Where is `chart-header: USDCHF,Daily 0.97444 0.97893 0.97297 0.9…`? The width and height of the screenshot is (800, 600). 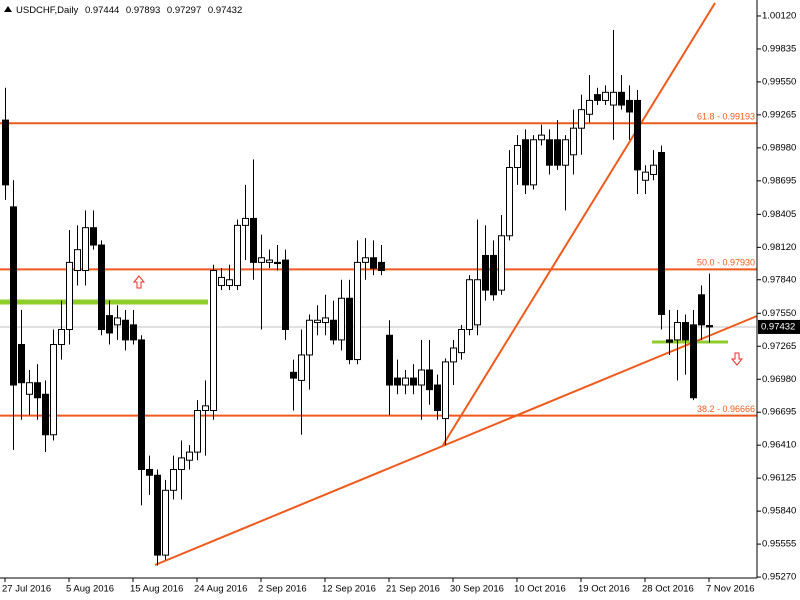
chart-header: USDCHF,Daily 0.97444 0.97893 0.97297 0.9… is located at coordinates (129, 10).